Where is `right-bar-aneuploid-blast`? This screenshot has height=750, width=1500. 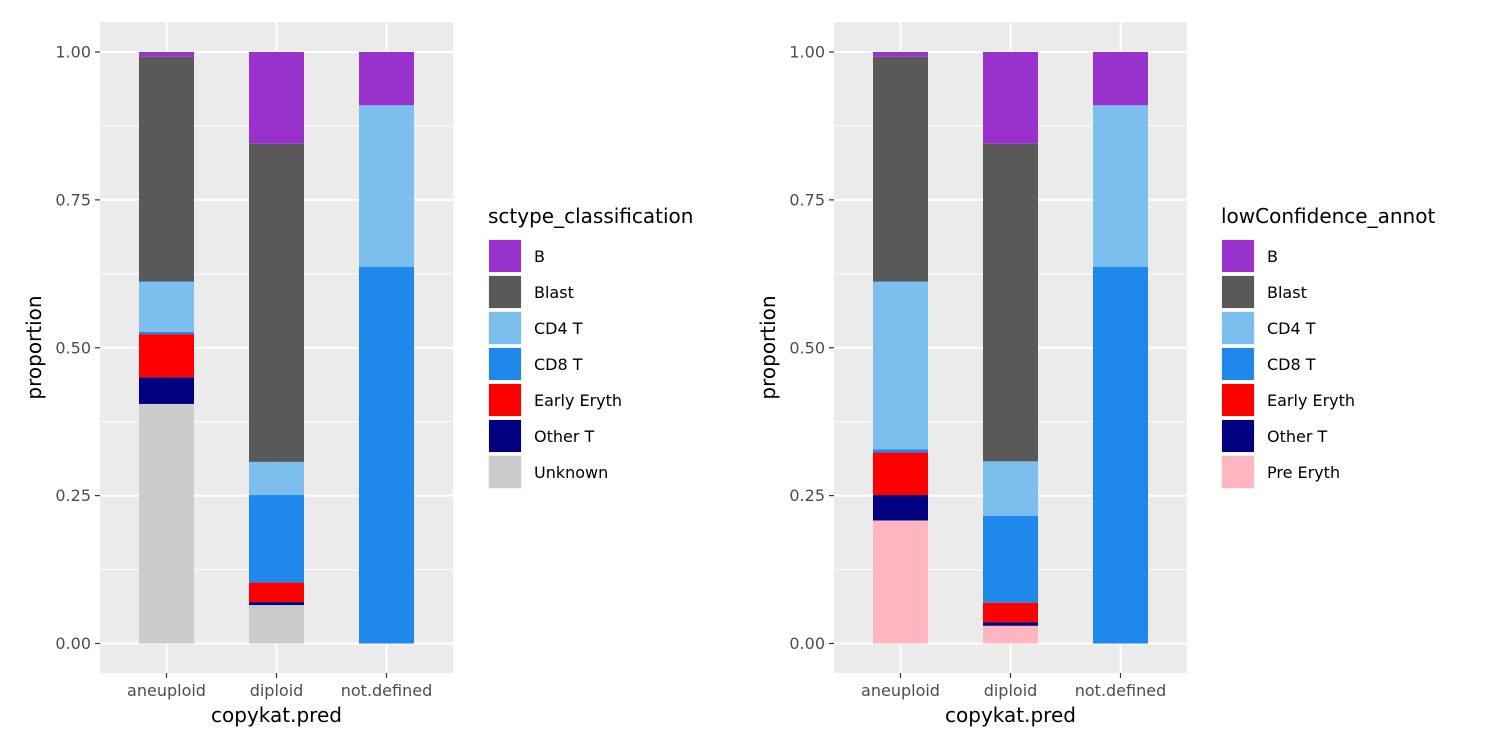
right-bar-aneuploid-blast is located at coordinates (900, 169).